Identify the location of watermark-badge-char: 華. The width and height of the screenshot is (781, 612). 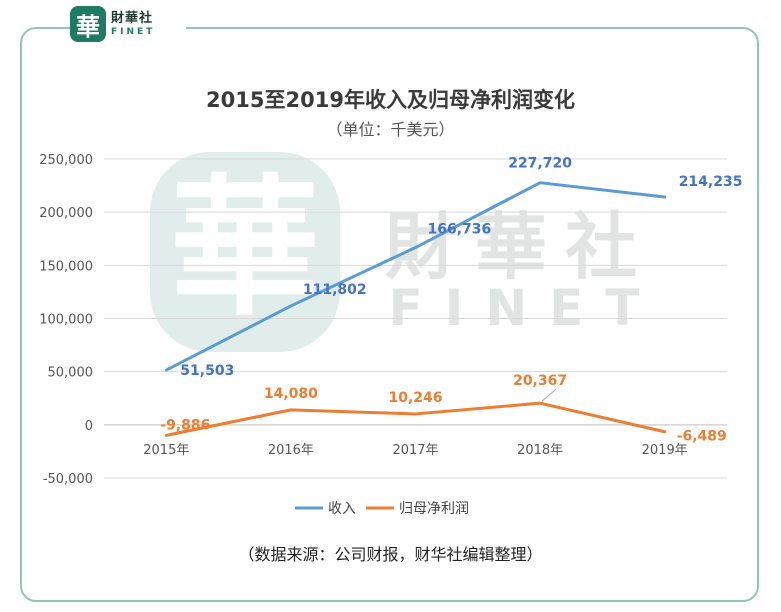
(245, 248).